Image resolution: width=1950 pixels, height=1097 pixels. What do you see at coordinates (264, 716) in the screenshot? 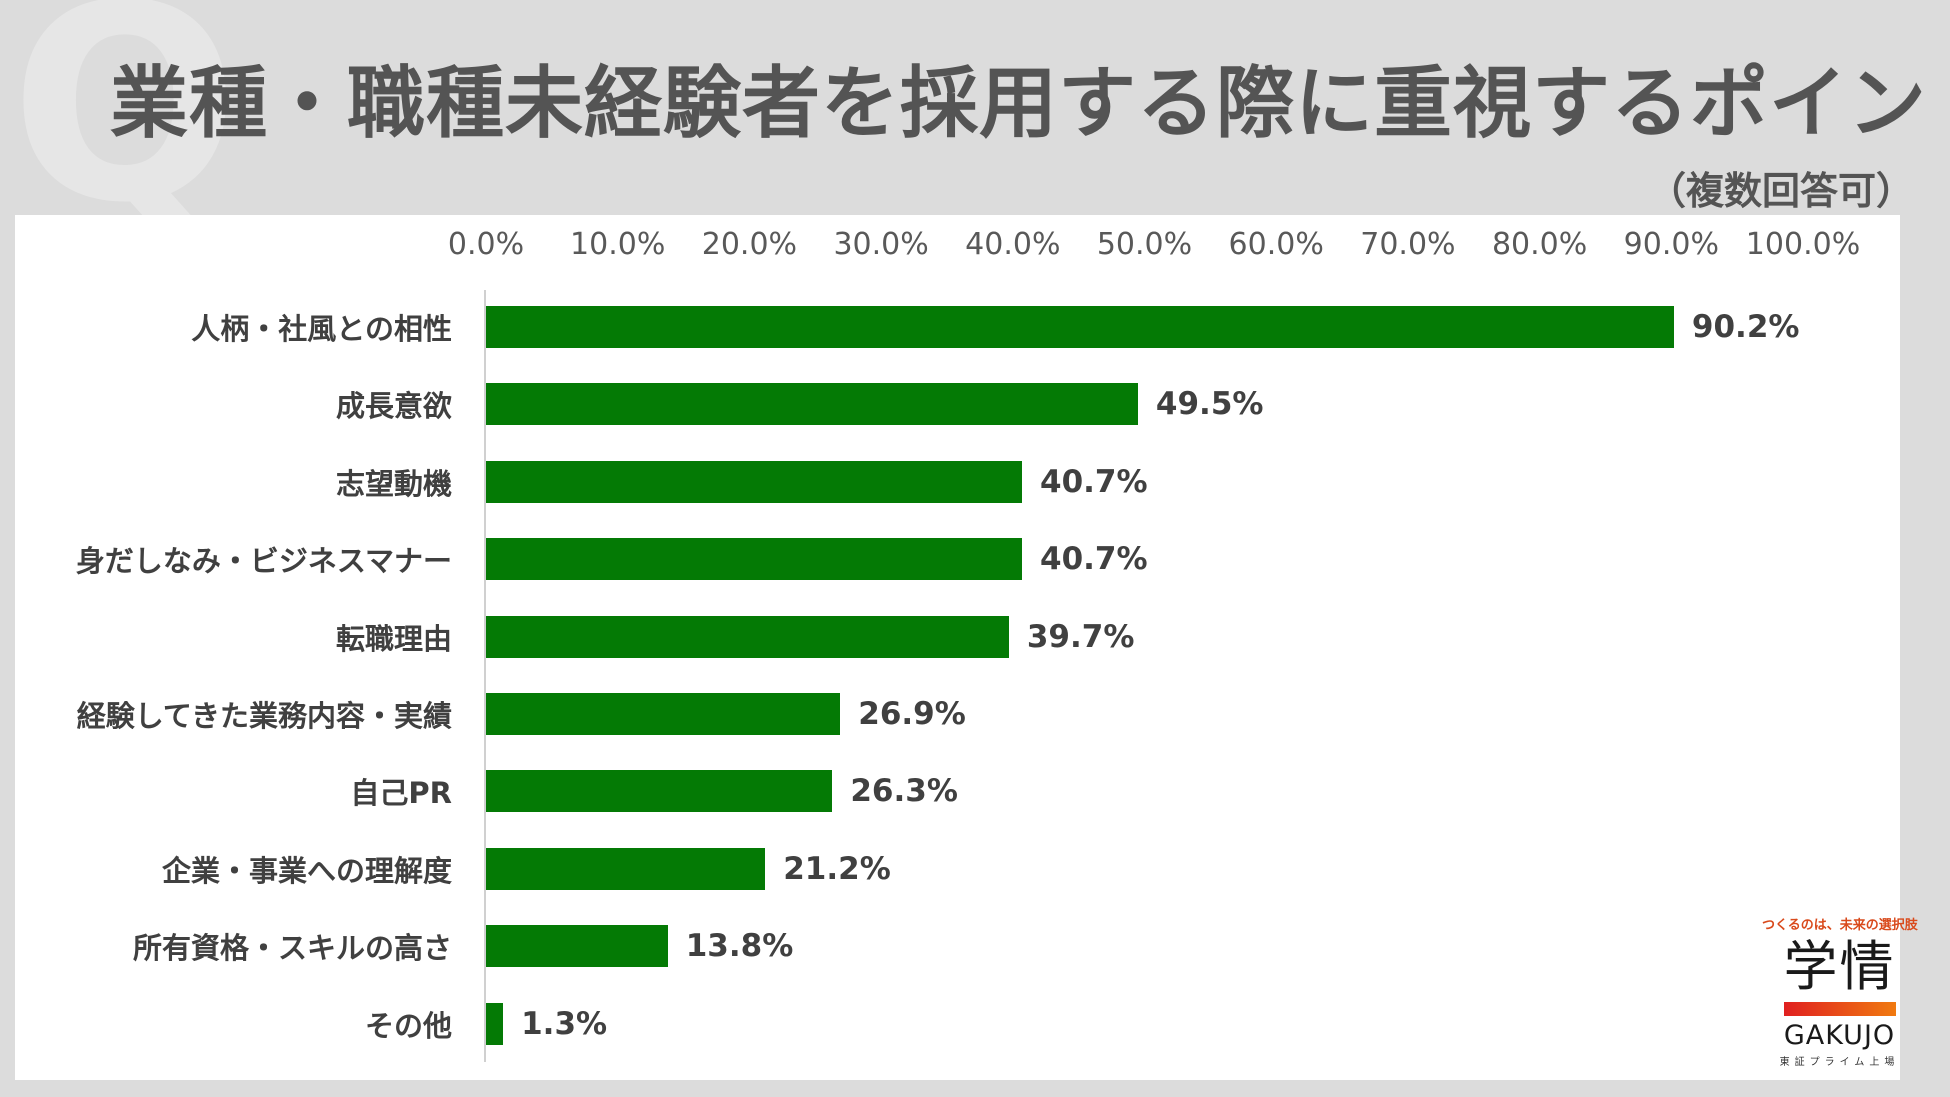
I see `category-label: 経験してきた業務内容・実績` at bounding box center [264, 716].